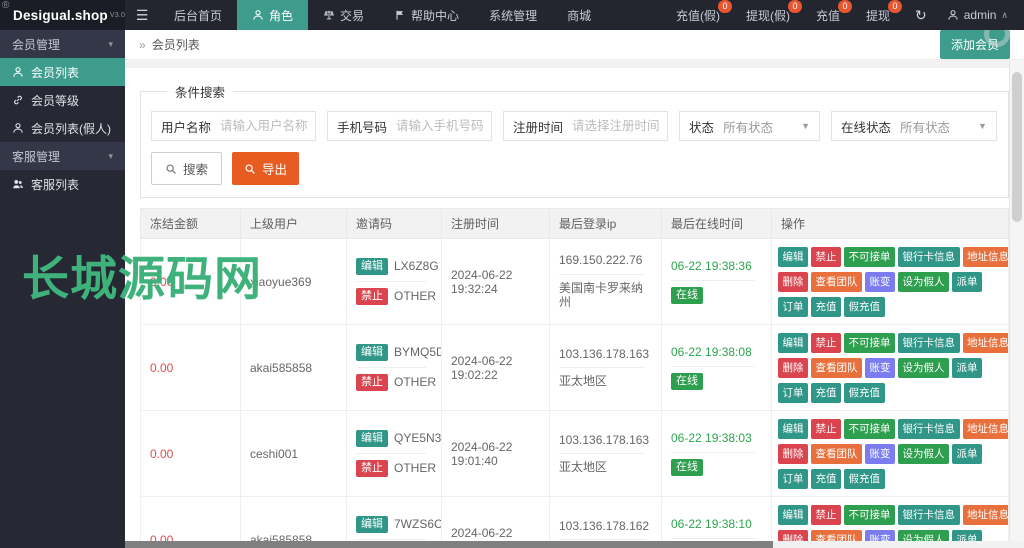 This screenshot has width=1024, height=548. I want to click on field-input-用户名称, so click(268, 126).